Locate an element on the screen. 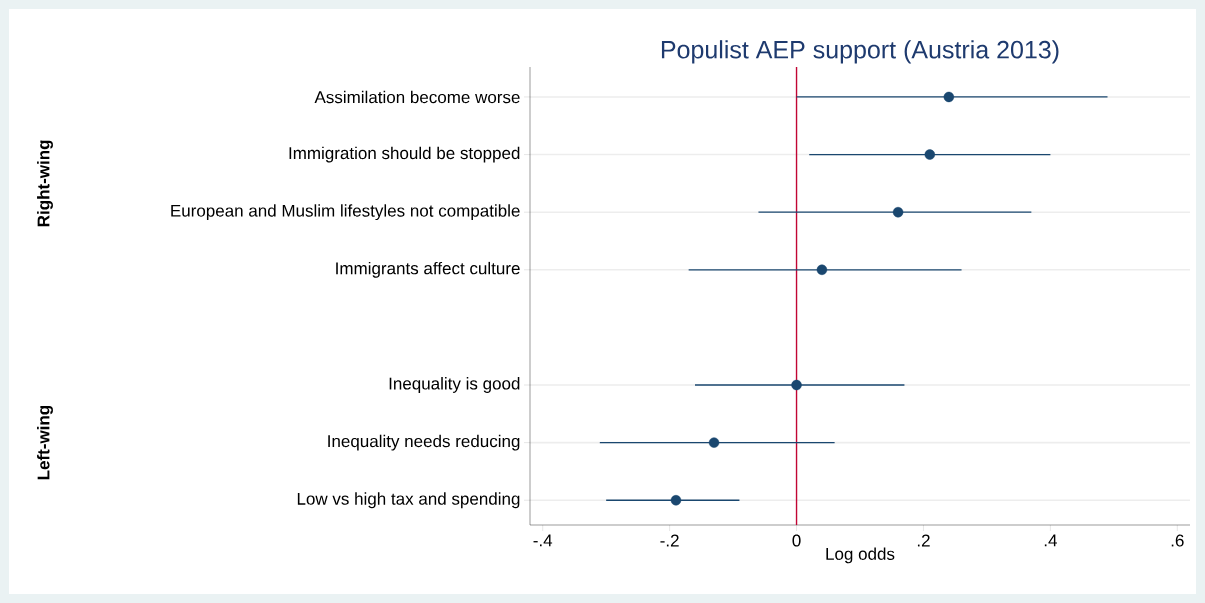 The height and width of the screenshot is (603, 1205). x-tick-label: .4 is located at coordinates (1050, 540).